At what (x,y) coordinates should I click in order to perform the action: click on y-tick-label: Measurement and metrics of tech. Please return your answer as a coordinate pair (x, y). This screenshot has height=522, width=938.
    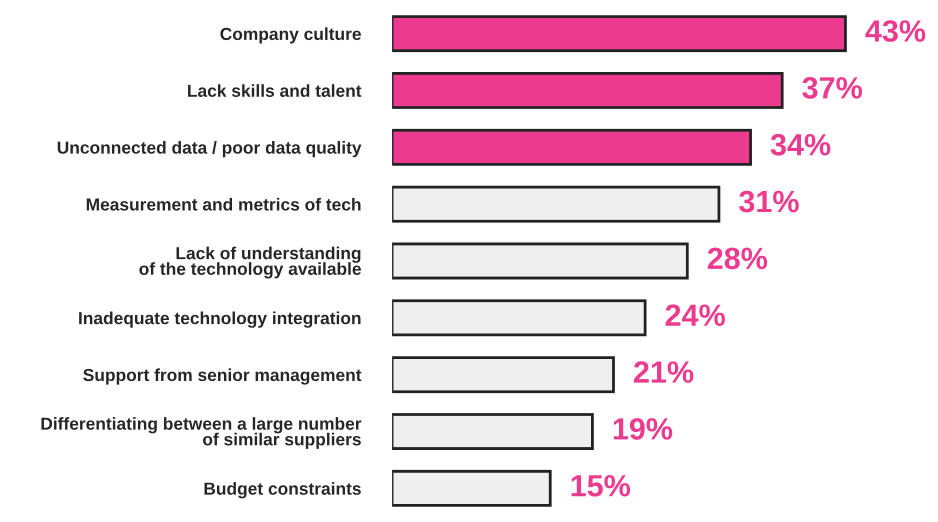
    Looking at the image, I should click on (223, 204).